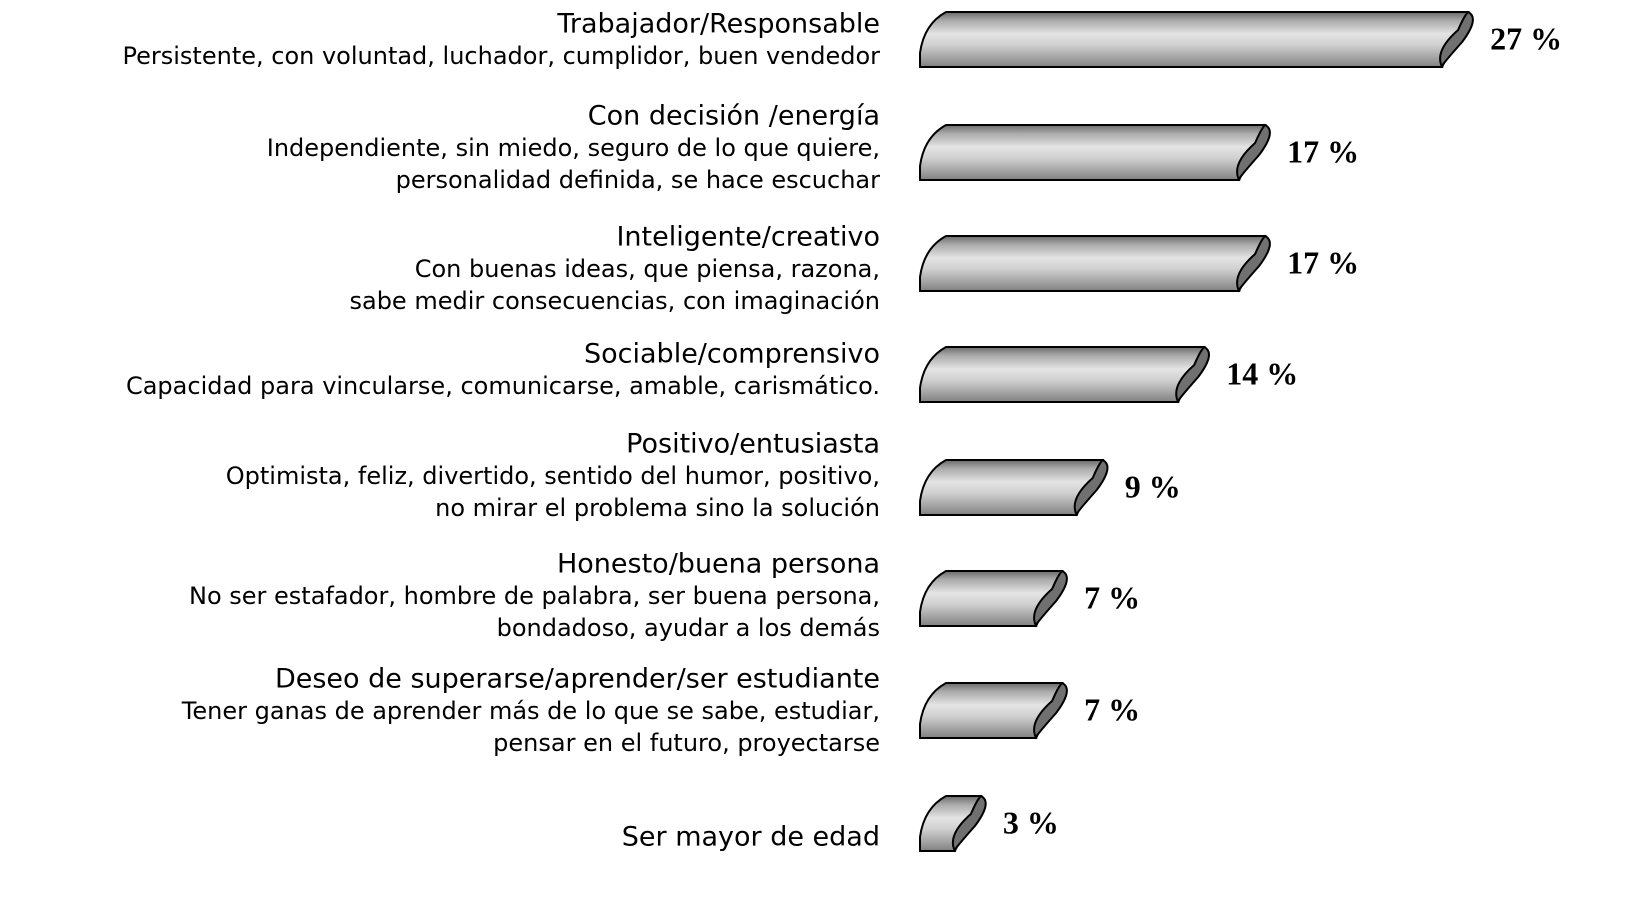  I want to click on category-title: Trabajador/Responsable, so click(718, 24).